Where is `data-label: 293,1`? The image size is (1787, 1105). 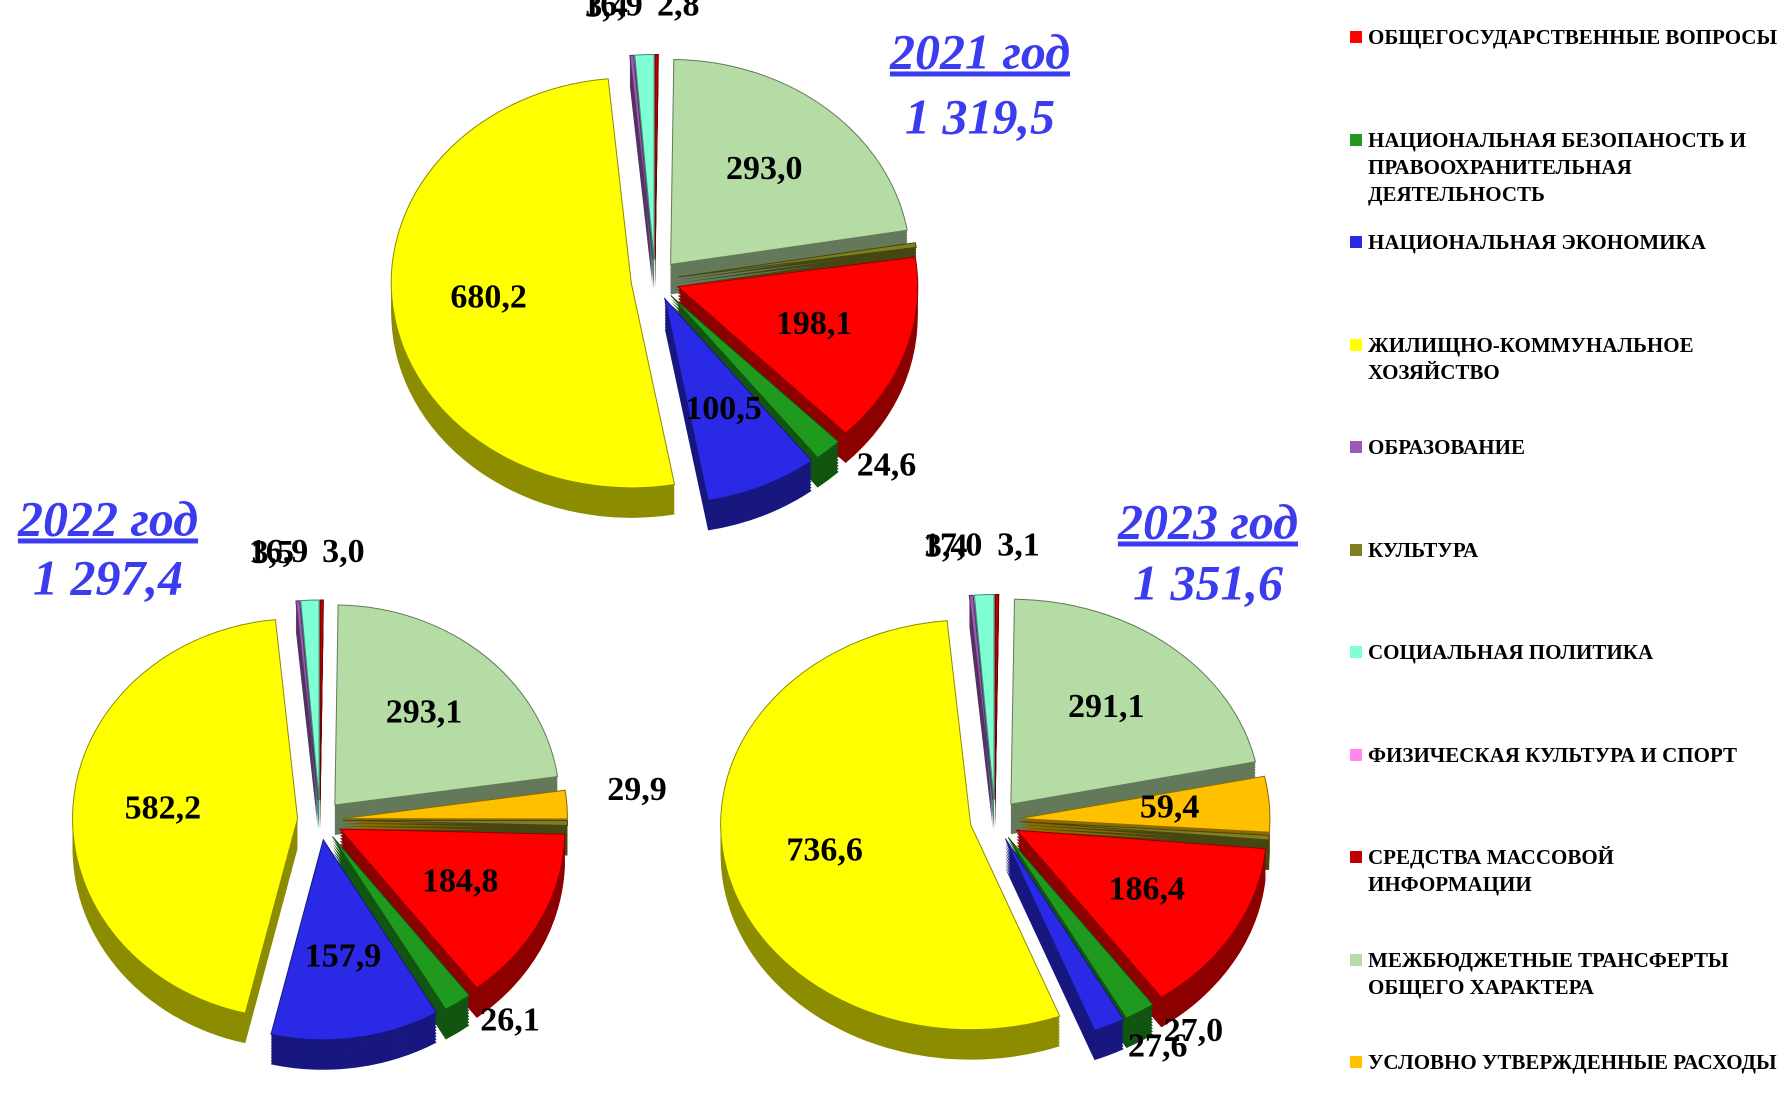 data-label: 293,1 is located at coordinates (424, 712).